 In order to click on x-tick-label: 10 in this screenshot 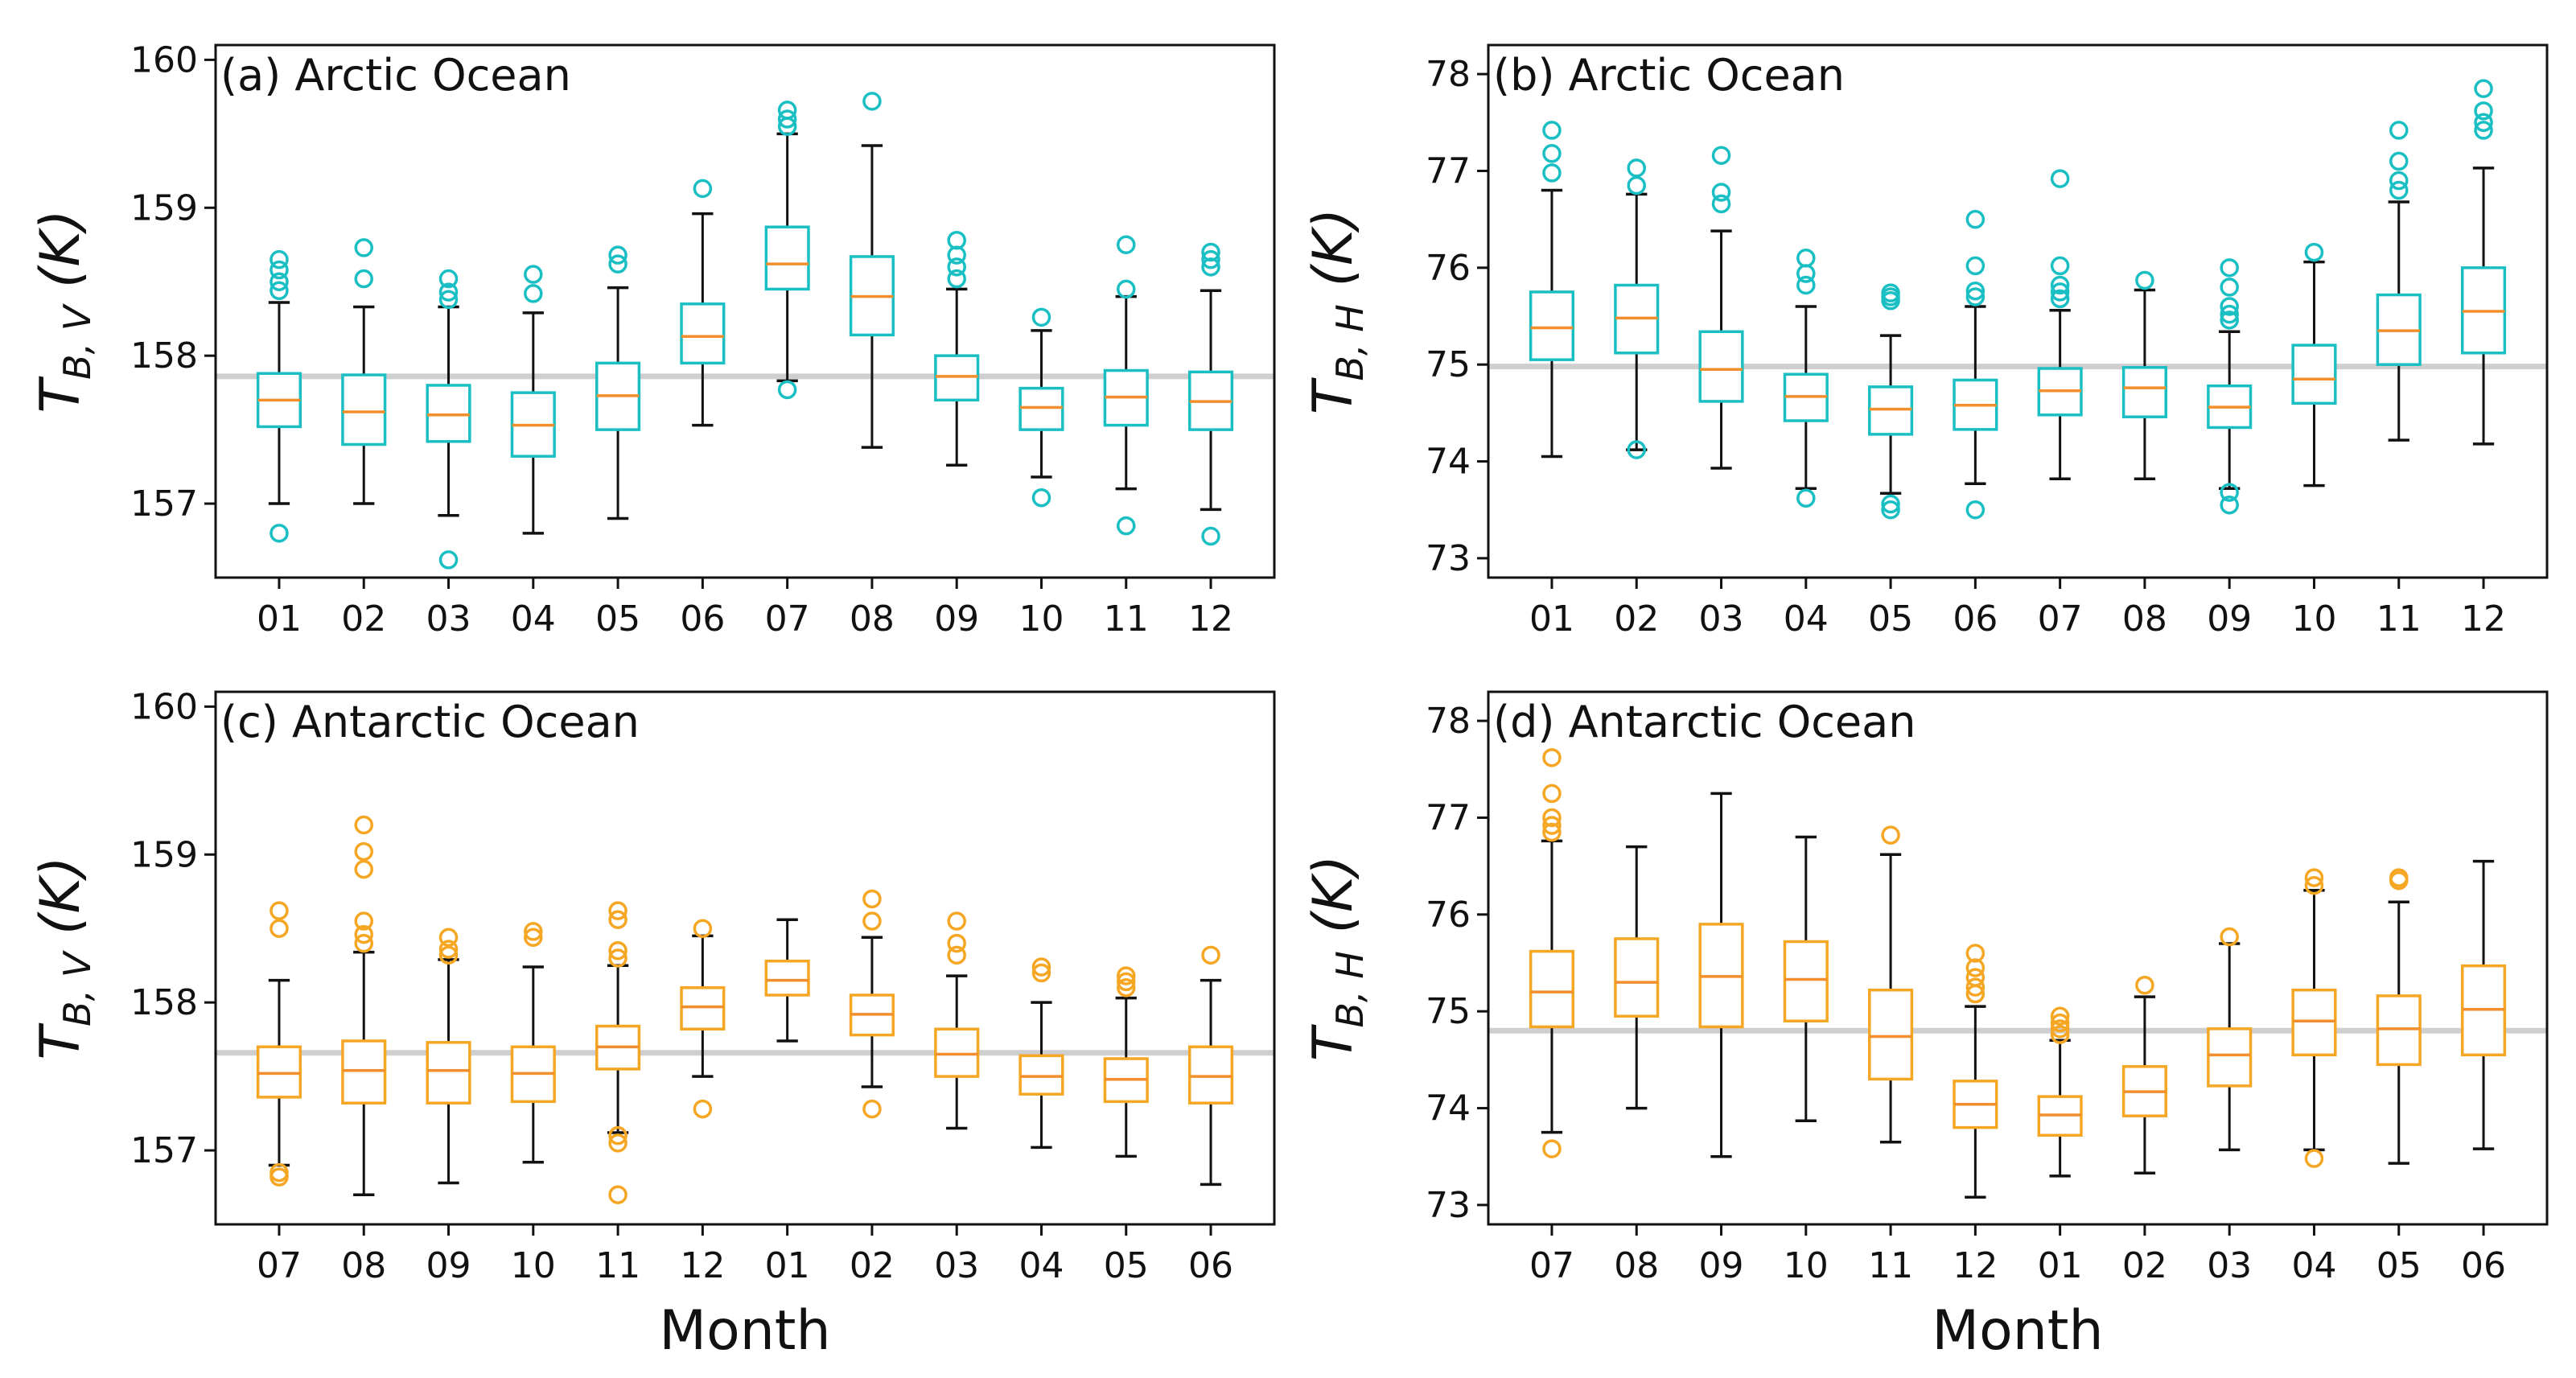, I will do `click(533, 1266)`.